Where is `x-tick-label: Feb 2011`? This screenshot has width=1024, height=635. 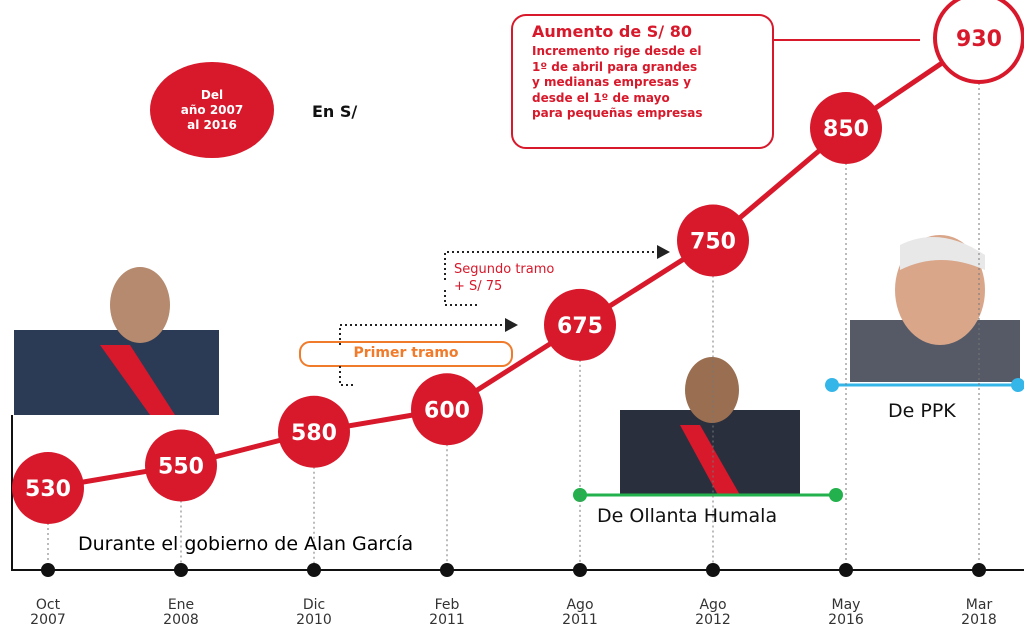 x-tick-label: Feb 2011 is located at coordinates (447, 612).